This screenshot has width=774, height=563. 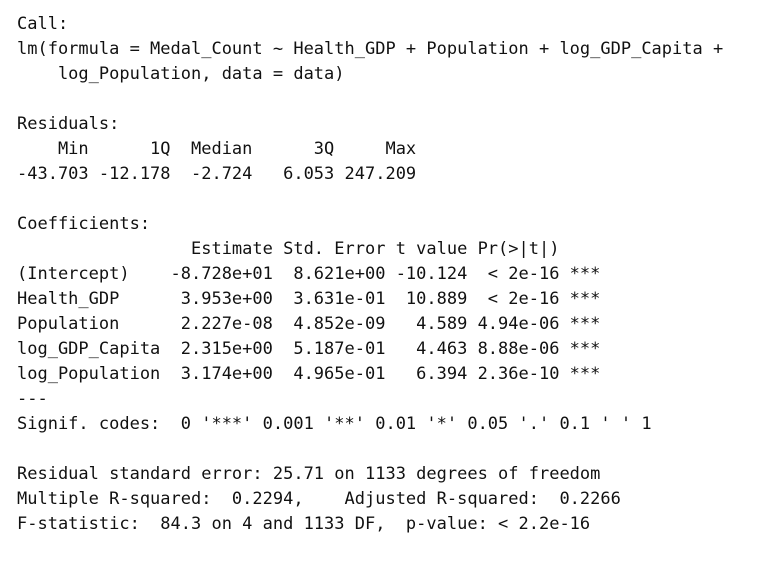 I want to click on section-label: Residuals:, so click(x=68, y=124).